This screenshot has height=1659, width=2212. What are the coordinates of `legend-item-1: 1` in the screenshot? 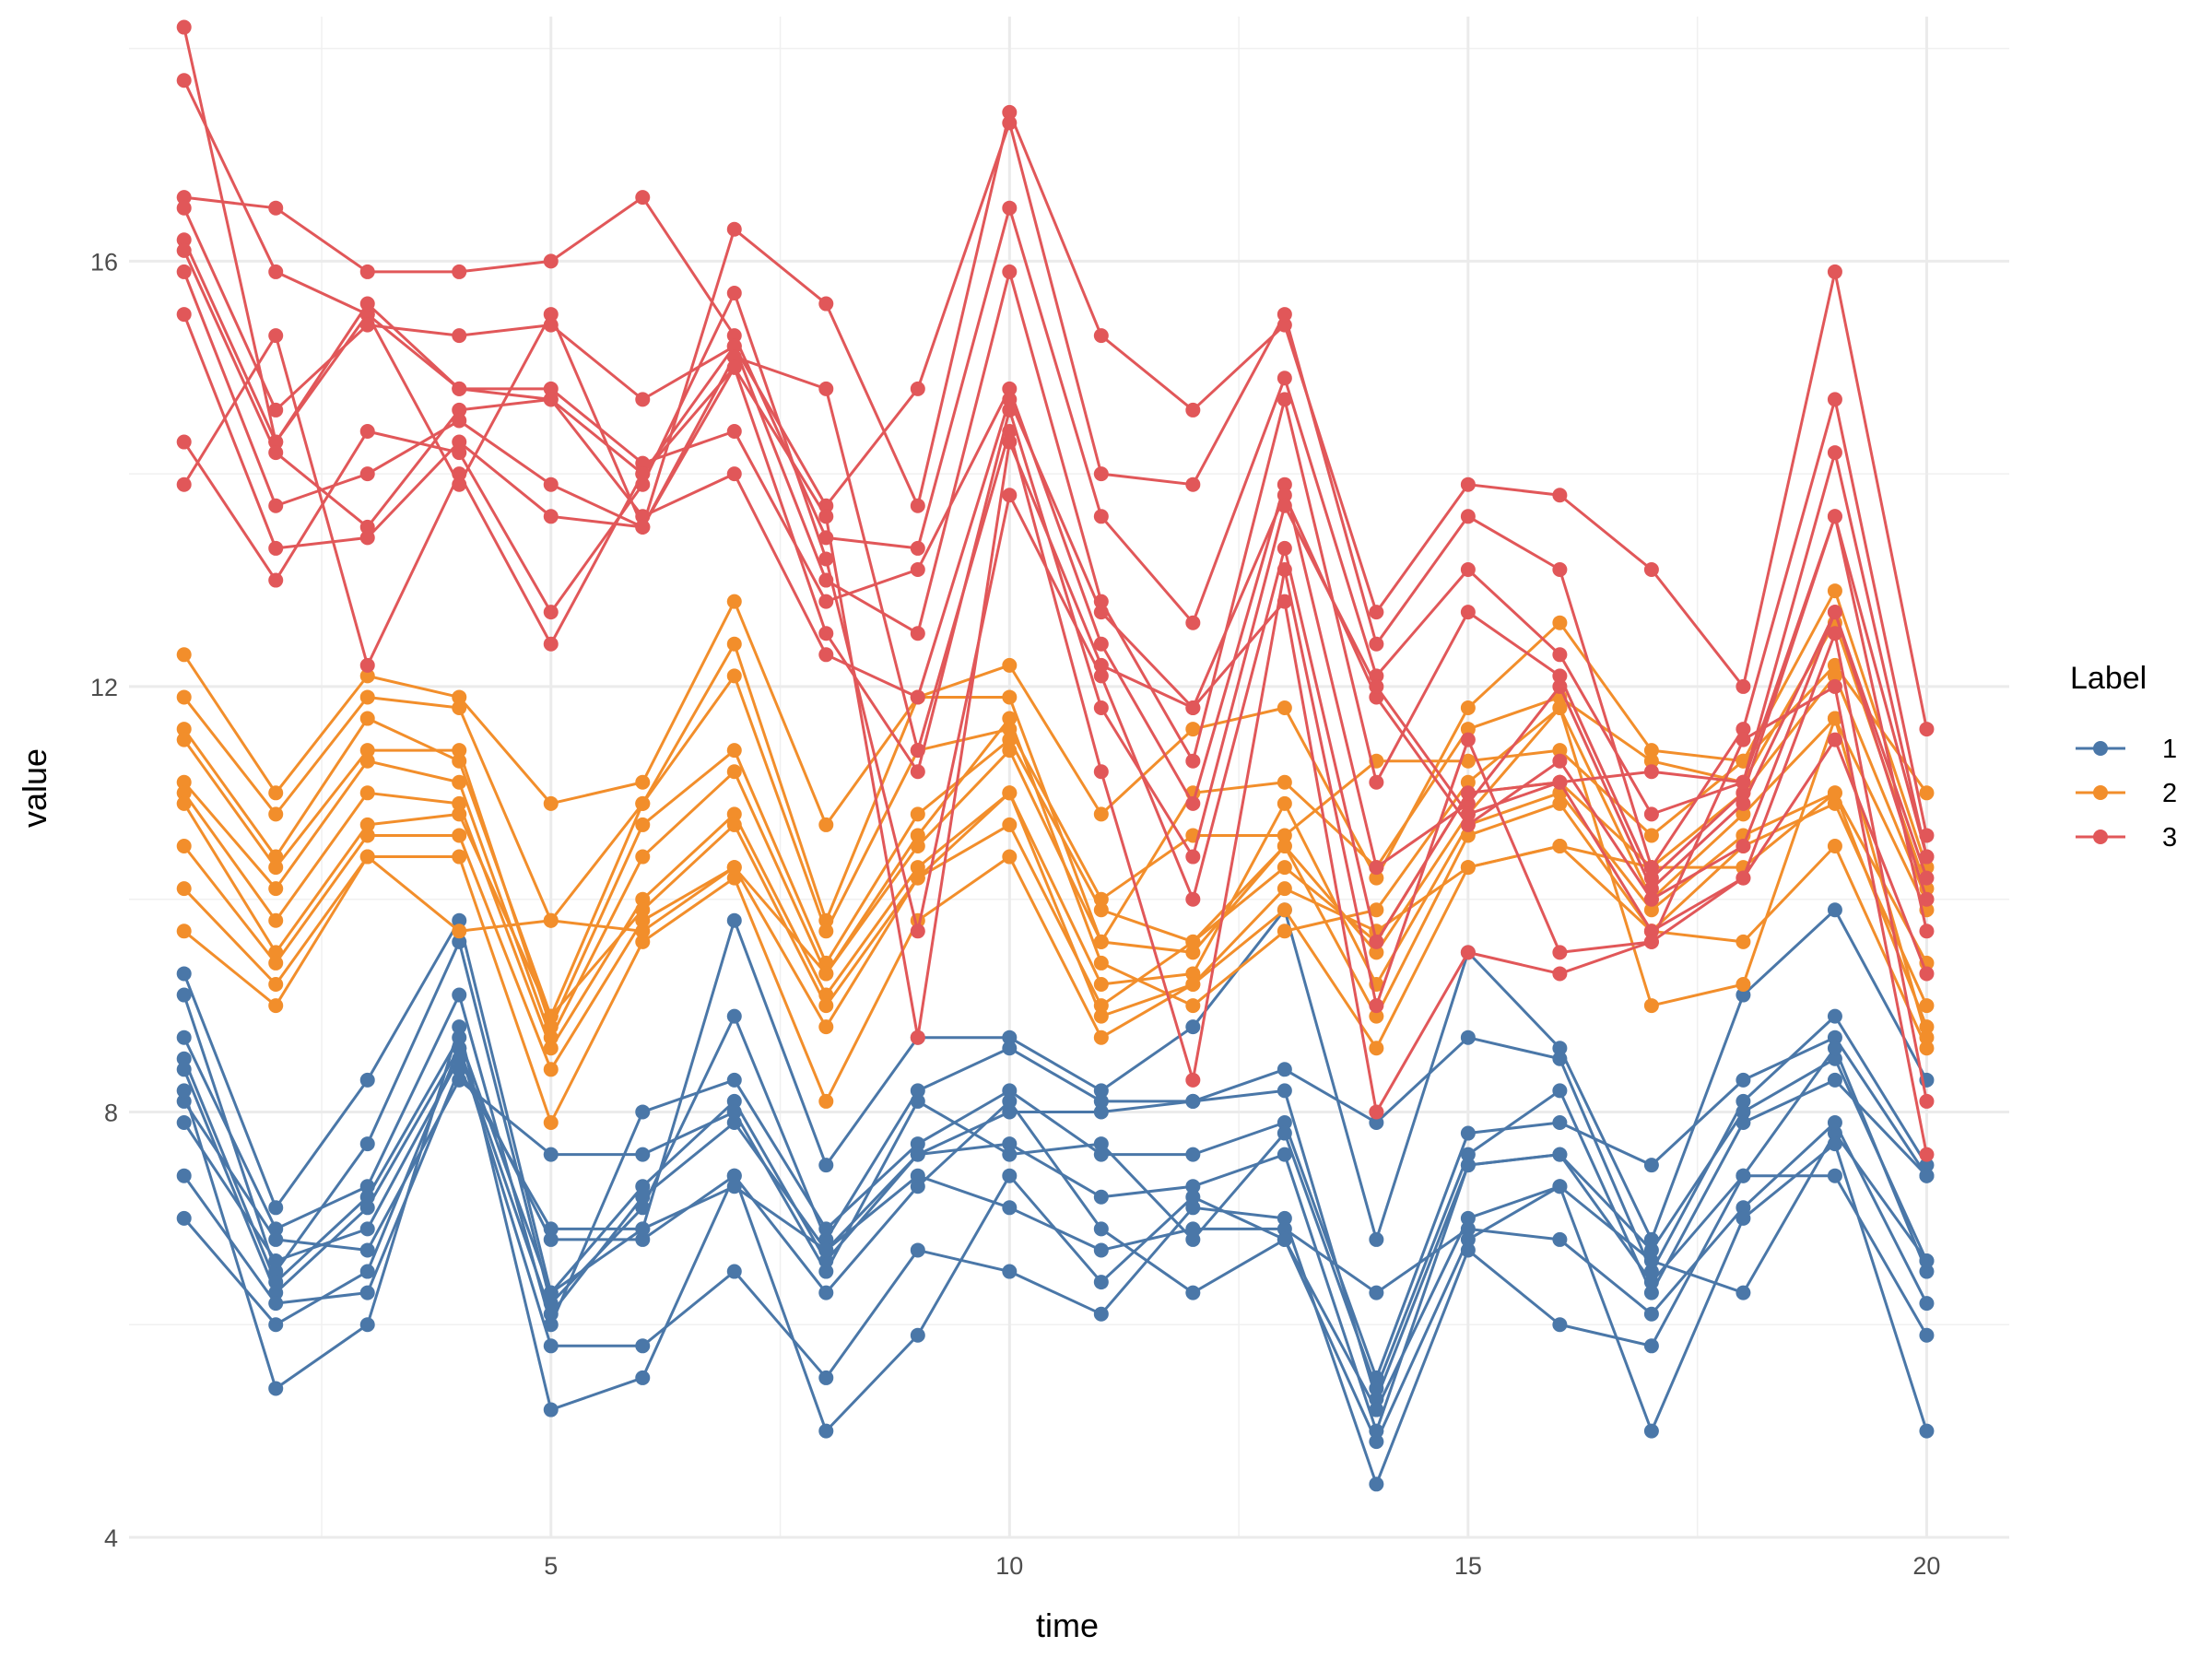 It's located at (2126, 749).